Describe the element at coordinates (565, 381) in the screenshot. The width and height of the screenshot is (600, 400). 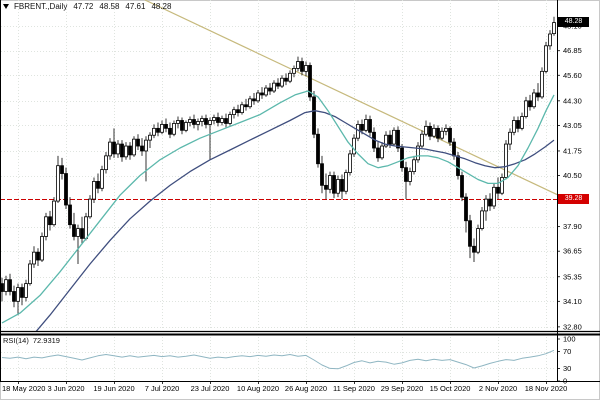
I see `svg-text: 0` at that location.